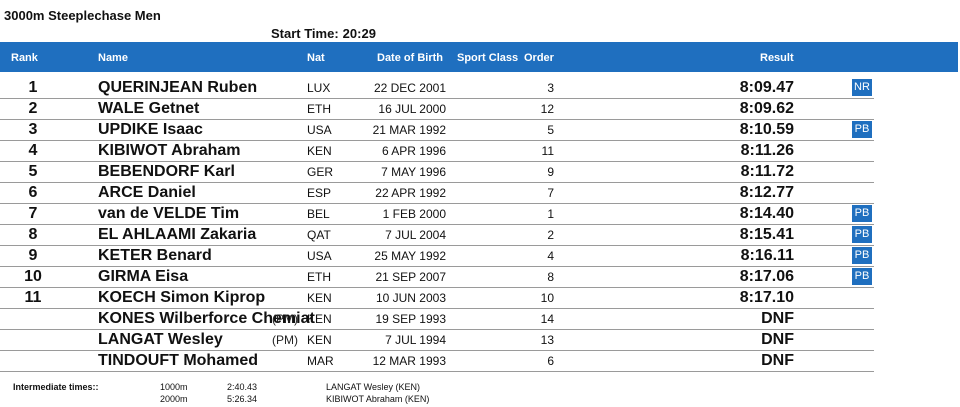 The width and height of the screenshot is (960, 407). What do you see at coordinates (305, 33) in the screenshot?
I see `start-time-label: Start Time:` at bounding box center [305, 33].